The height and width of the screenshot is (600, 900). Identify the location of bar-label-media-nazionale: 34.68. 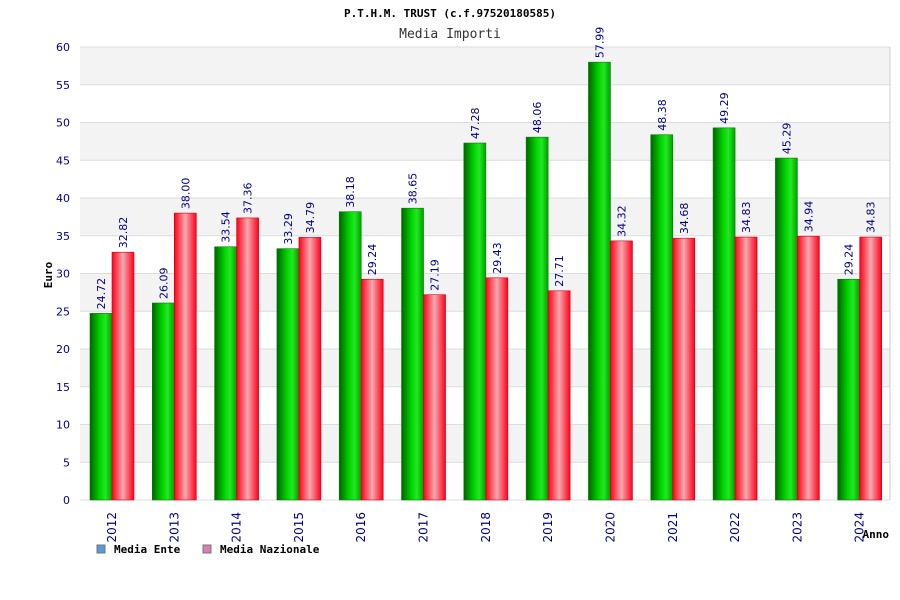
(684, 219).